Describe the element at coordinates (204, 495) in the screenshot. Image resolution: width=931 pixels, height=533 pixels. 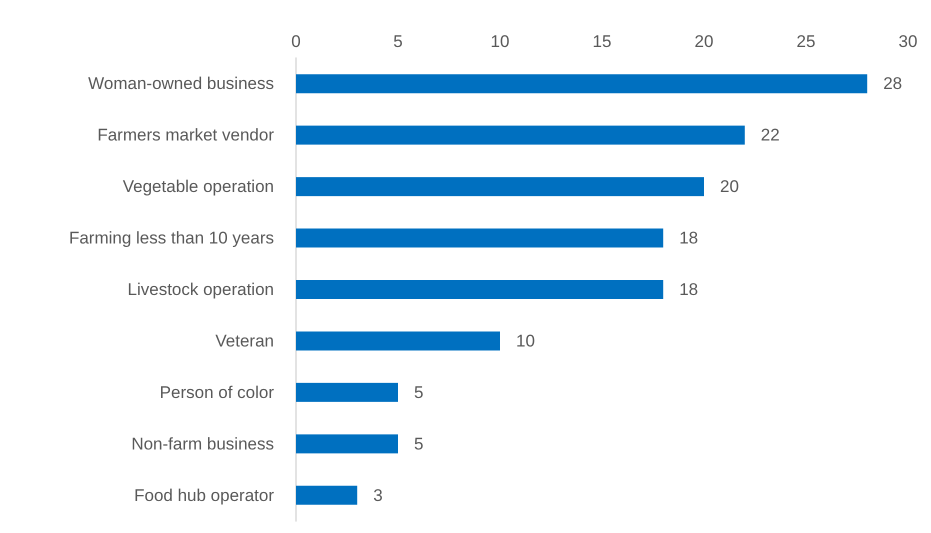
I see `y-tick-label: Food hub operator` at that location.